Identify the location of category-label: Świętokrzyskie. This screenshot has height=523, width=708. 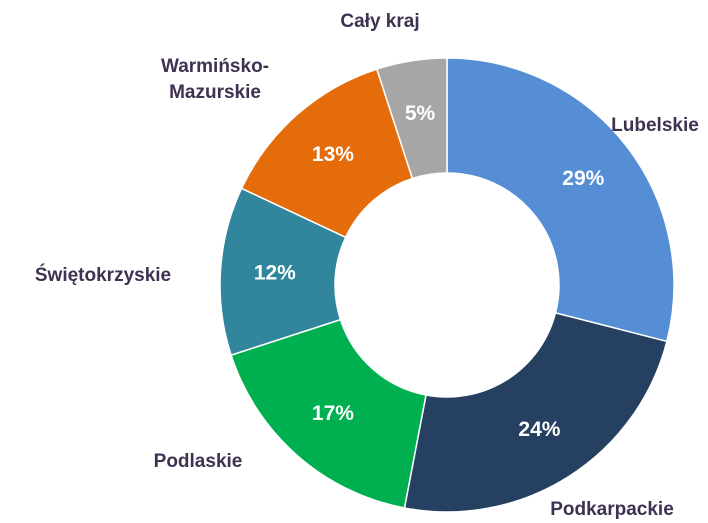
(103, 275).